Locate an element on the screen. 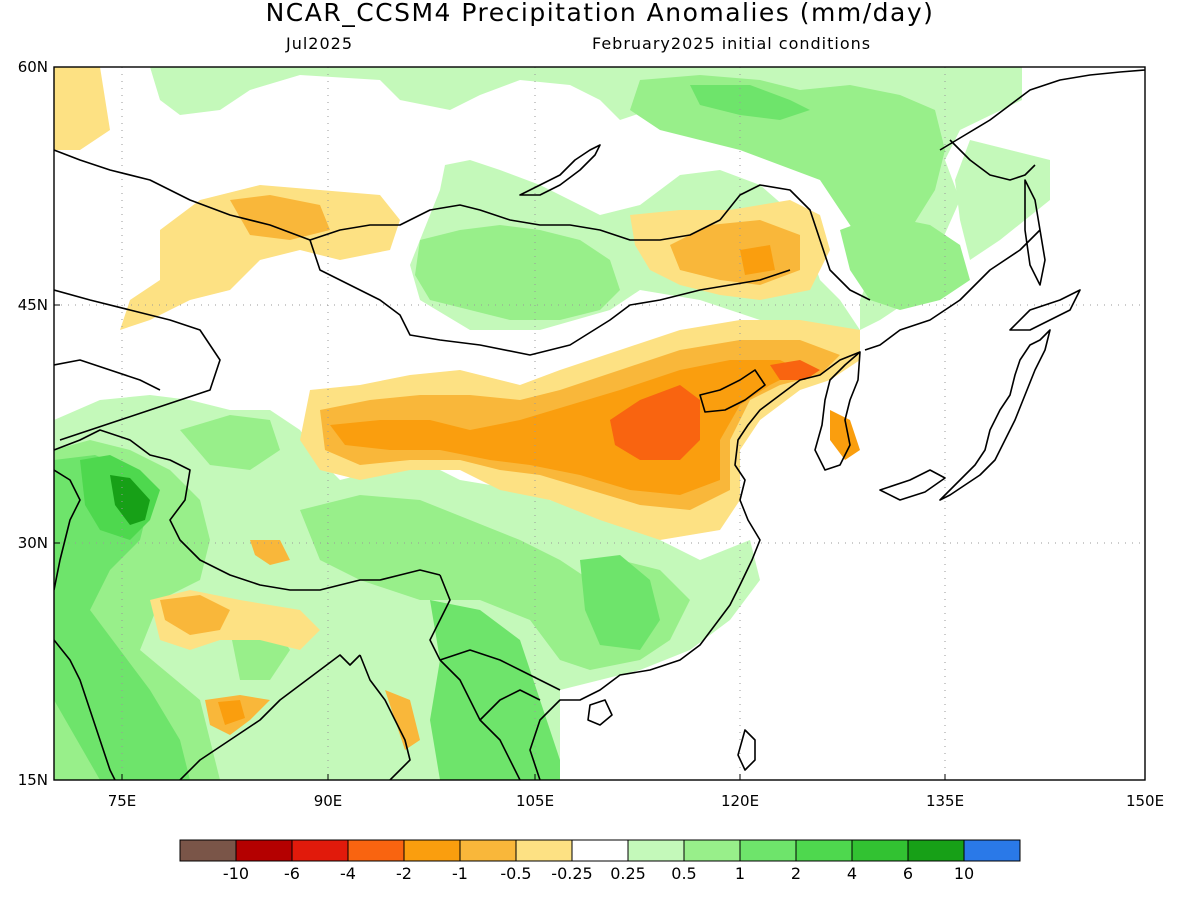  lon-label-135E: 135E is located at coordinates (945, 801).